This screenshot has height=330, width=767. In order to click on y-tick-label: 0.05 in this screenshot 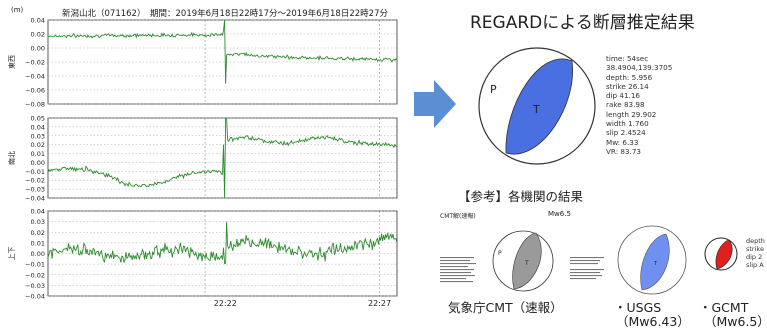, I will do `click(38, 119)`.